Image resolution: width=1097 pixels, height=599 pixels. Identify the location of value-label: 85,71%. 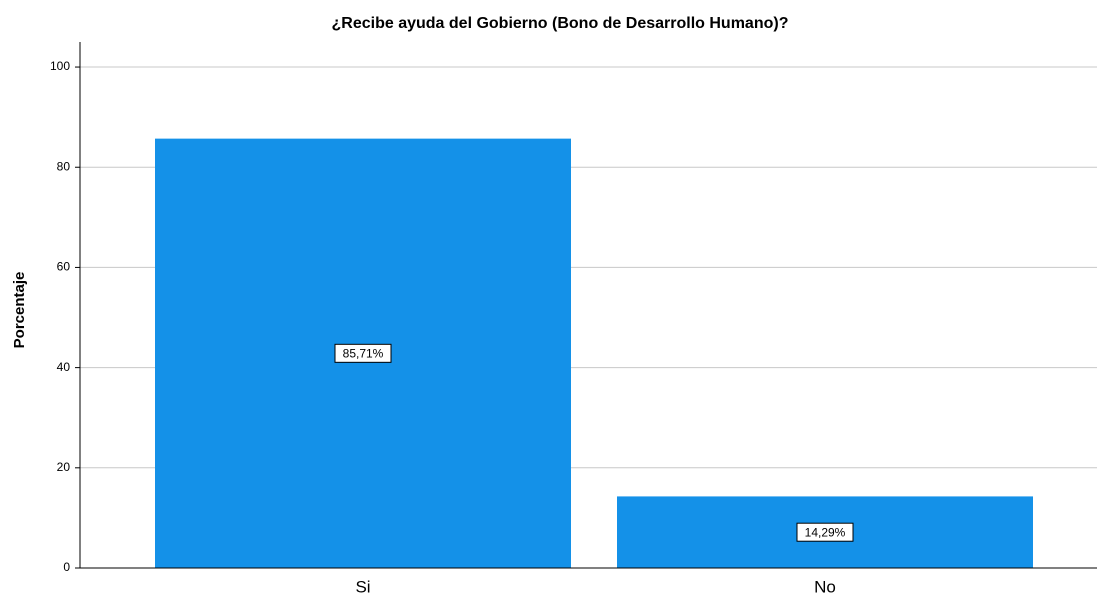
(363, 353).